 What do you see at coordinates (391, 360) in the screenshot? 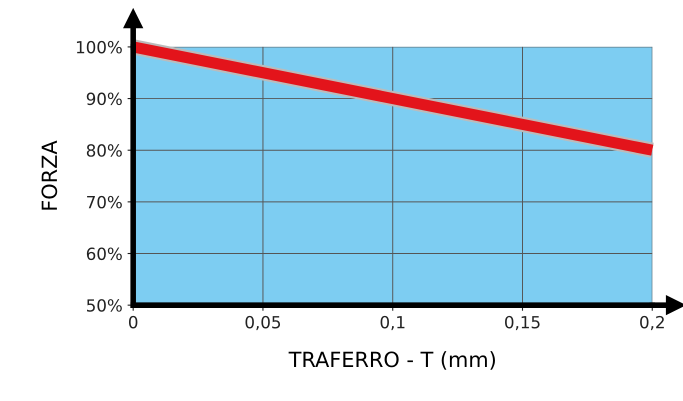
I see `x-axis-title: TRAFERRO - T (mm)` at bounding box center [391, 360].